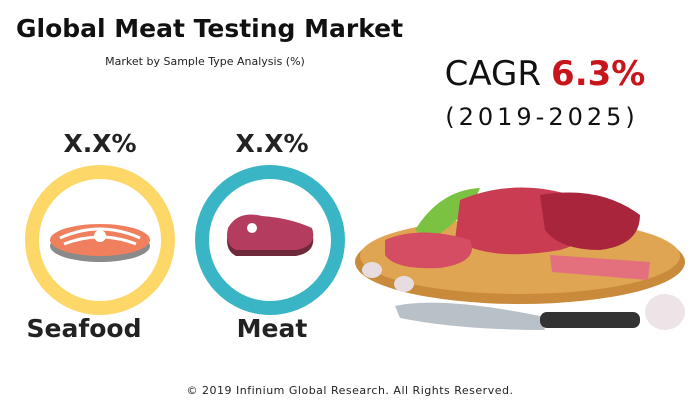  I want to click on seafood-icon, so click(100, 243).